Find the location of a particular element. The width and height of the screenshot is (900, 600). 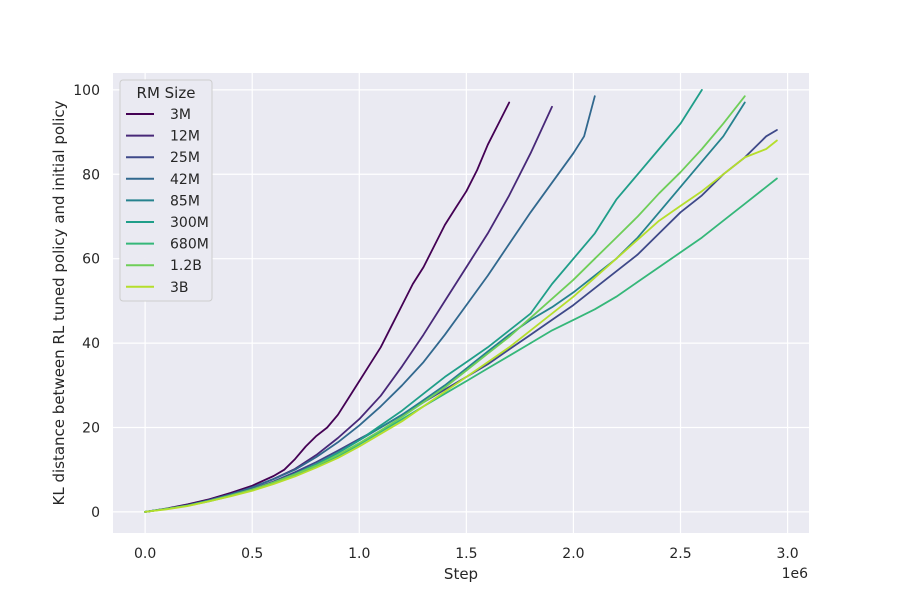

legend-label: 680M is located at coordinates (189, 245).